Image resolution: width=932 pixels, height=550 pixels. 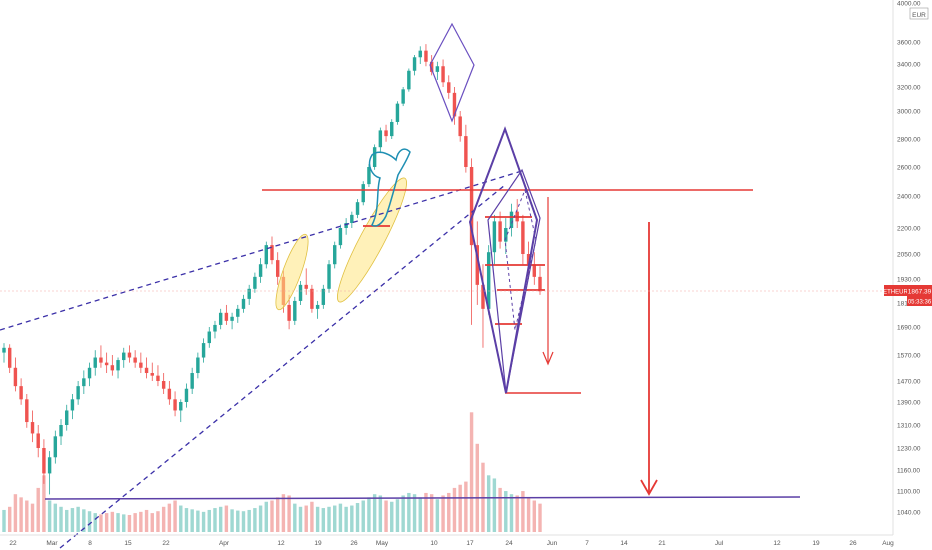 What do you see at coordinates (909, 426) in the screenshot?
I see `y-tick-label: 1310.00` at bounding box center [909, 426].